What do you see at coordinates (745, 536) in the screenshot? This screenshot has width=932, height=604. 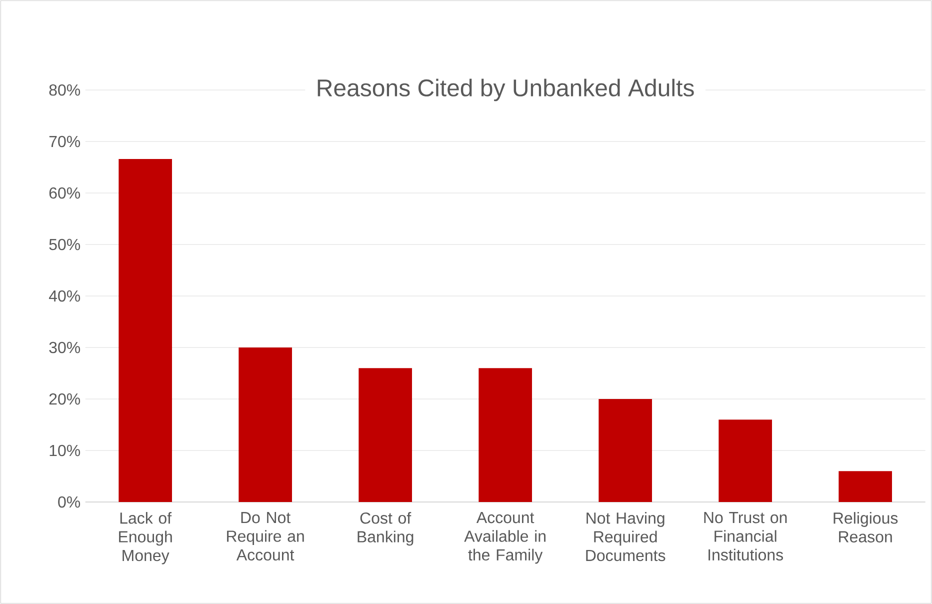 I see `x-tick-label: No Trust on Financial Institutions` at bounding box center [745, 536].